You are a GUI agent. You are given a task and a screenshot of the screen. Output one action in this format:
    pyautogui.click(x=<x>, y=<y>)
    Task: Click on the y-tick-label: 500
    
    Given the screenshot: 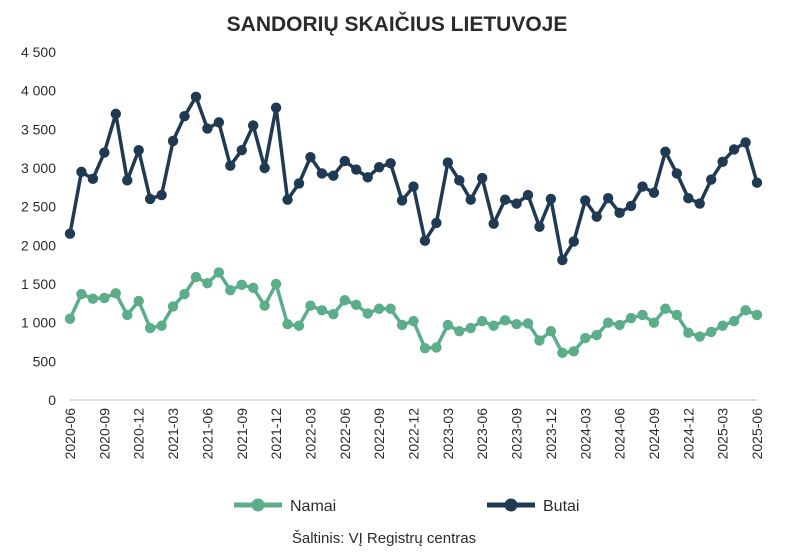 What is the action you would take?
    pyautogui.click(x=45, y=361)
    